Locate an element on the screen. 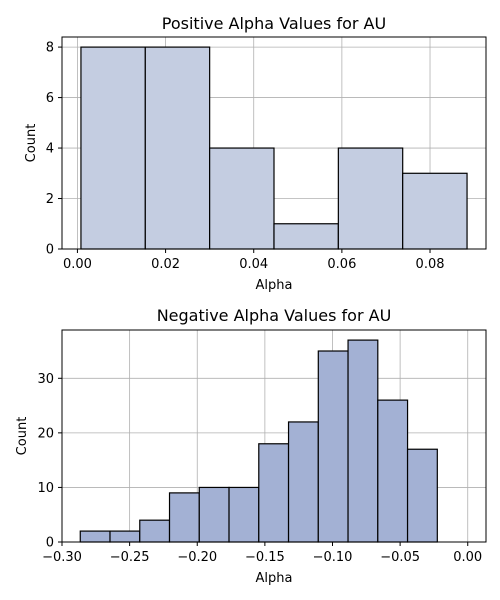  x-axis-ticks: 0.00 0.02 0.04 0.06 0.08 is located at coordinates (254, 260).